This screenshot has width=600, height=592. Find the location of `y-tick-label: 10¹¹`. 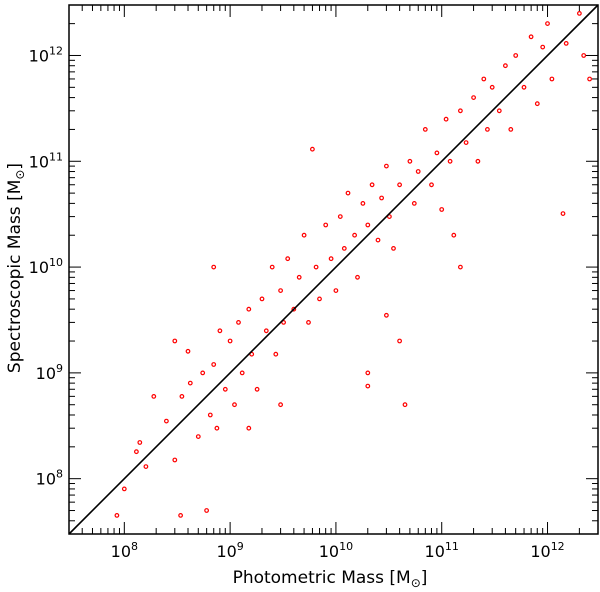

y-tick-label: 10¹¹ is located at coordinates (46, 160).